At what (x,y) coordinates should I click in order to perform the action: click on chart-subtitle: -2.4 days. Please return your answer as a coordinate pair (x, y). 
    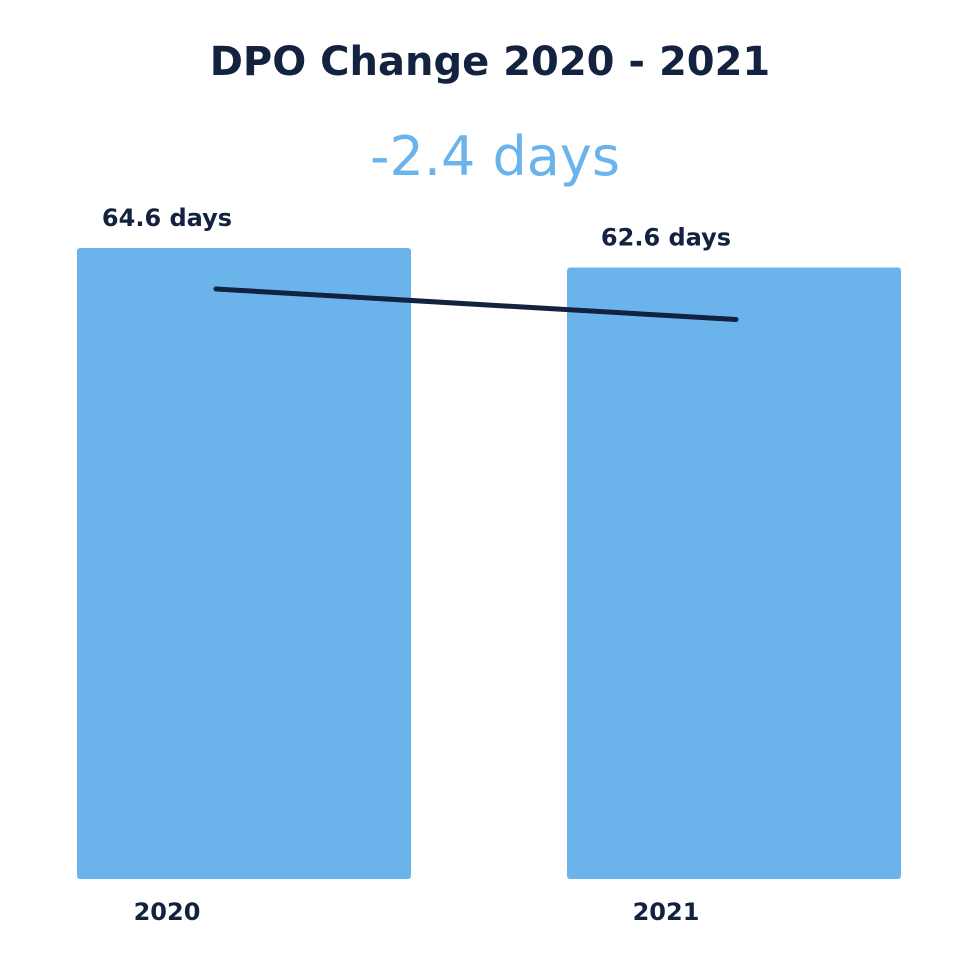
    Looking at the image, I should click on (495, 156).